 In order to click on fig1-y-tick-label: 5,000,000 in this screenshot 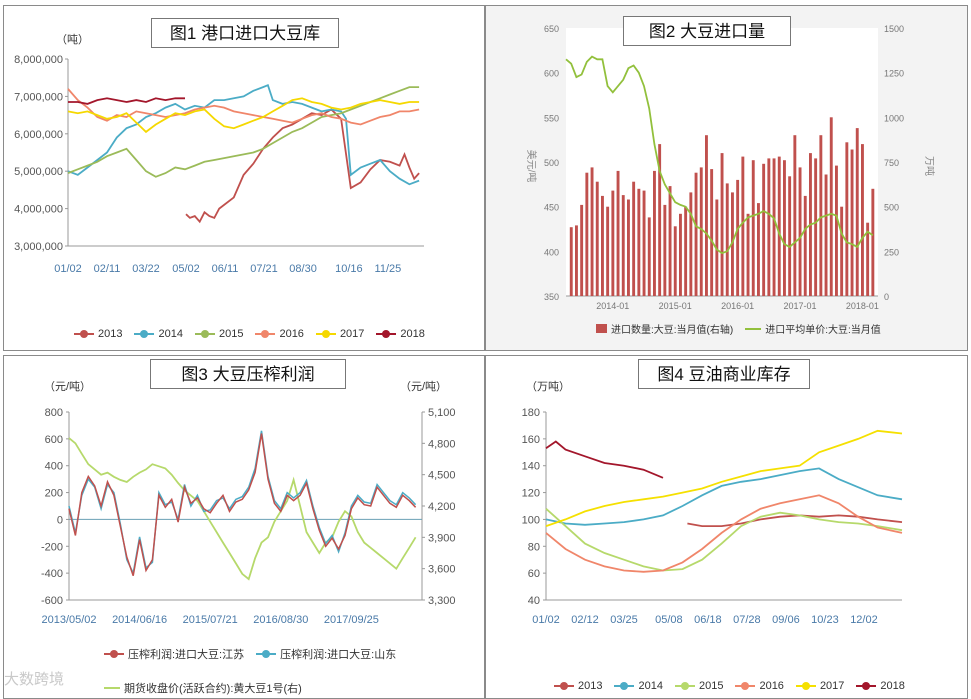, I will do `click(38, 172)`.